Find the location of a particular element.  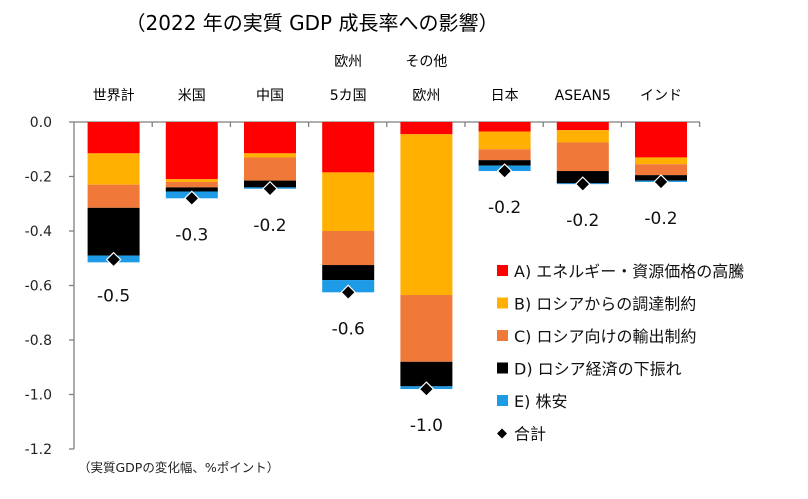

y-tick-label: -0.6 is located at coordinates (38, 287).